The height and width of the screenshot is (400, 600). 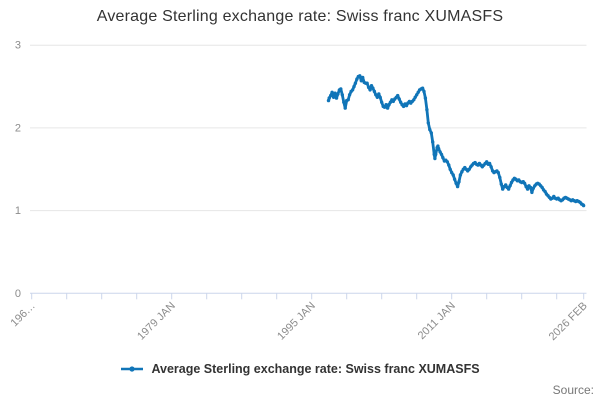 What do you see at coordinates (132, 369) in the screenshot?
I see `legend-marker-icon` at bounding box center [132, 369].